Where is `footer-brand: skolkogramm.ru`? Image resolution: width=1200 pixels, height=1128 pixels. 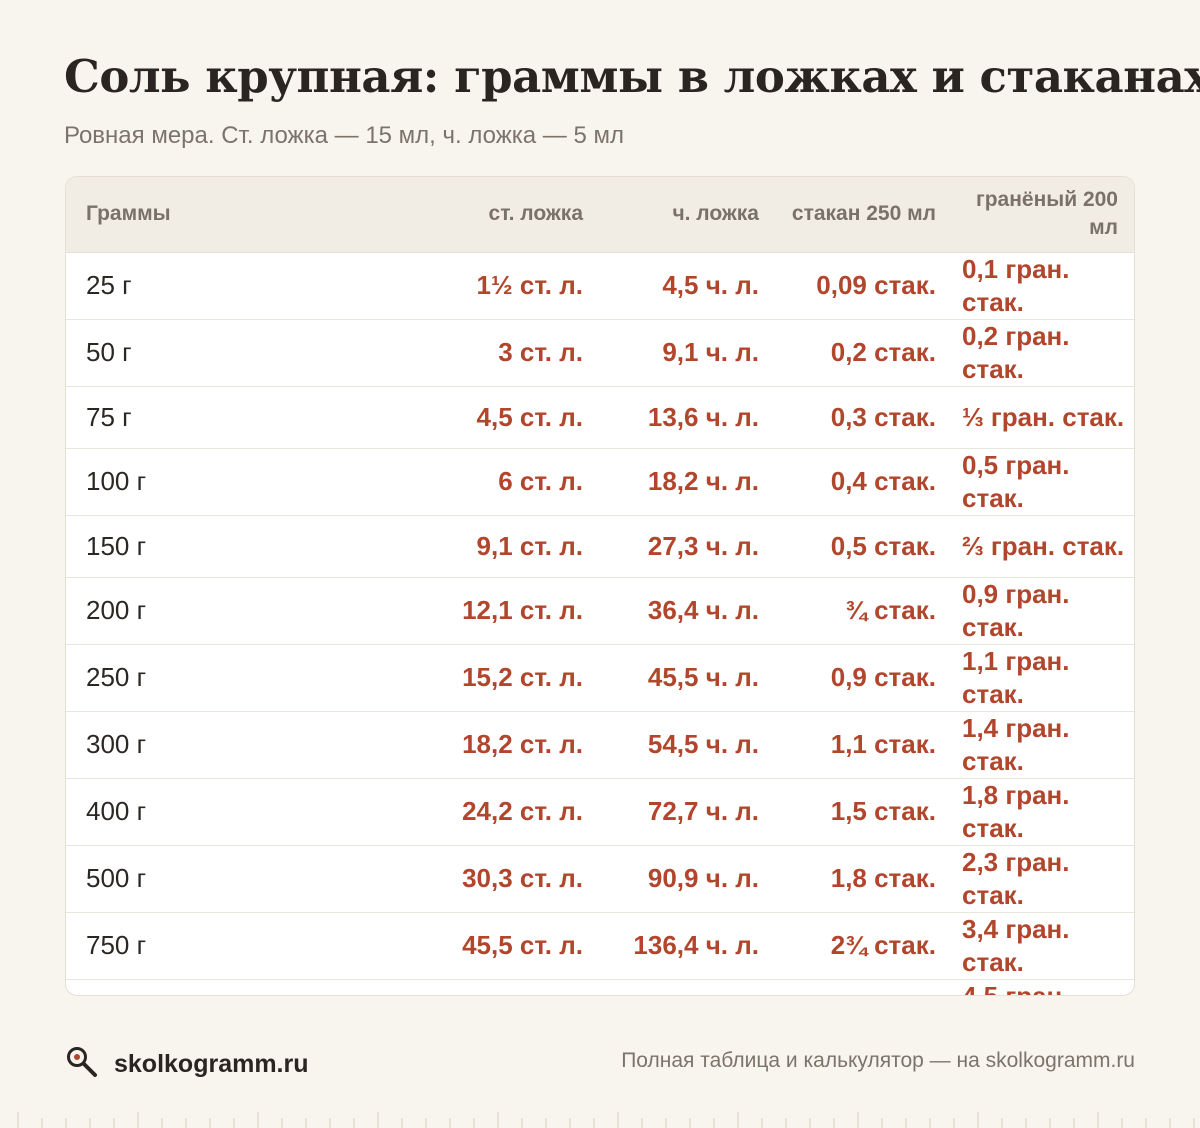 footer-brand: skolkogramm.ru is located at coordinates (186, 1064).